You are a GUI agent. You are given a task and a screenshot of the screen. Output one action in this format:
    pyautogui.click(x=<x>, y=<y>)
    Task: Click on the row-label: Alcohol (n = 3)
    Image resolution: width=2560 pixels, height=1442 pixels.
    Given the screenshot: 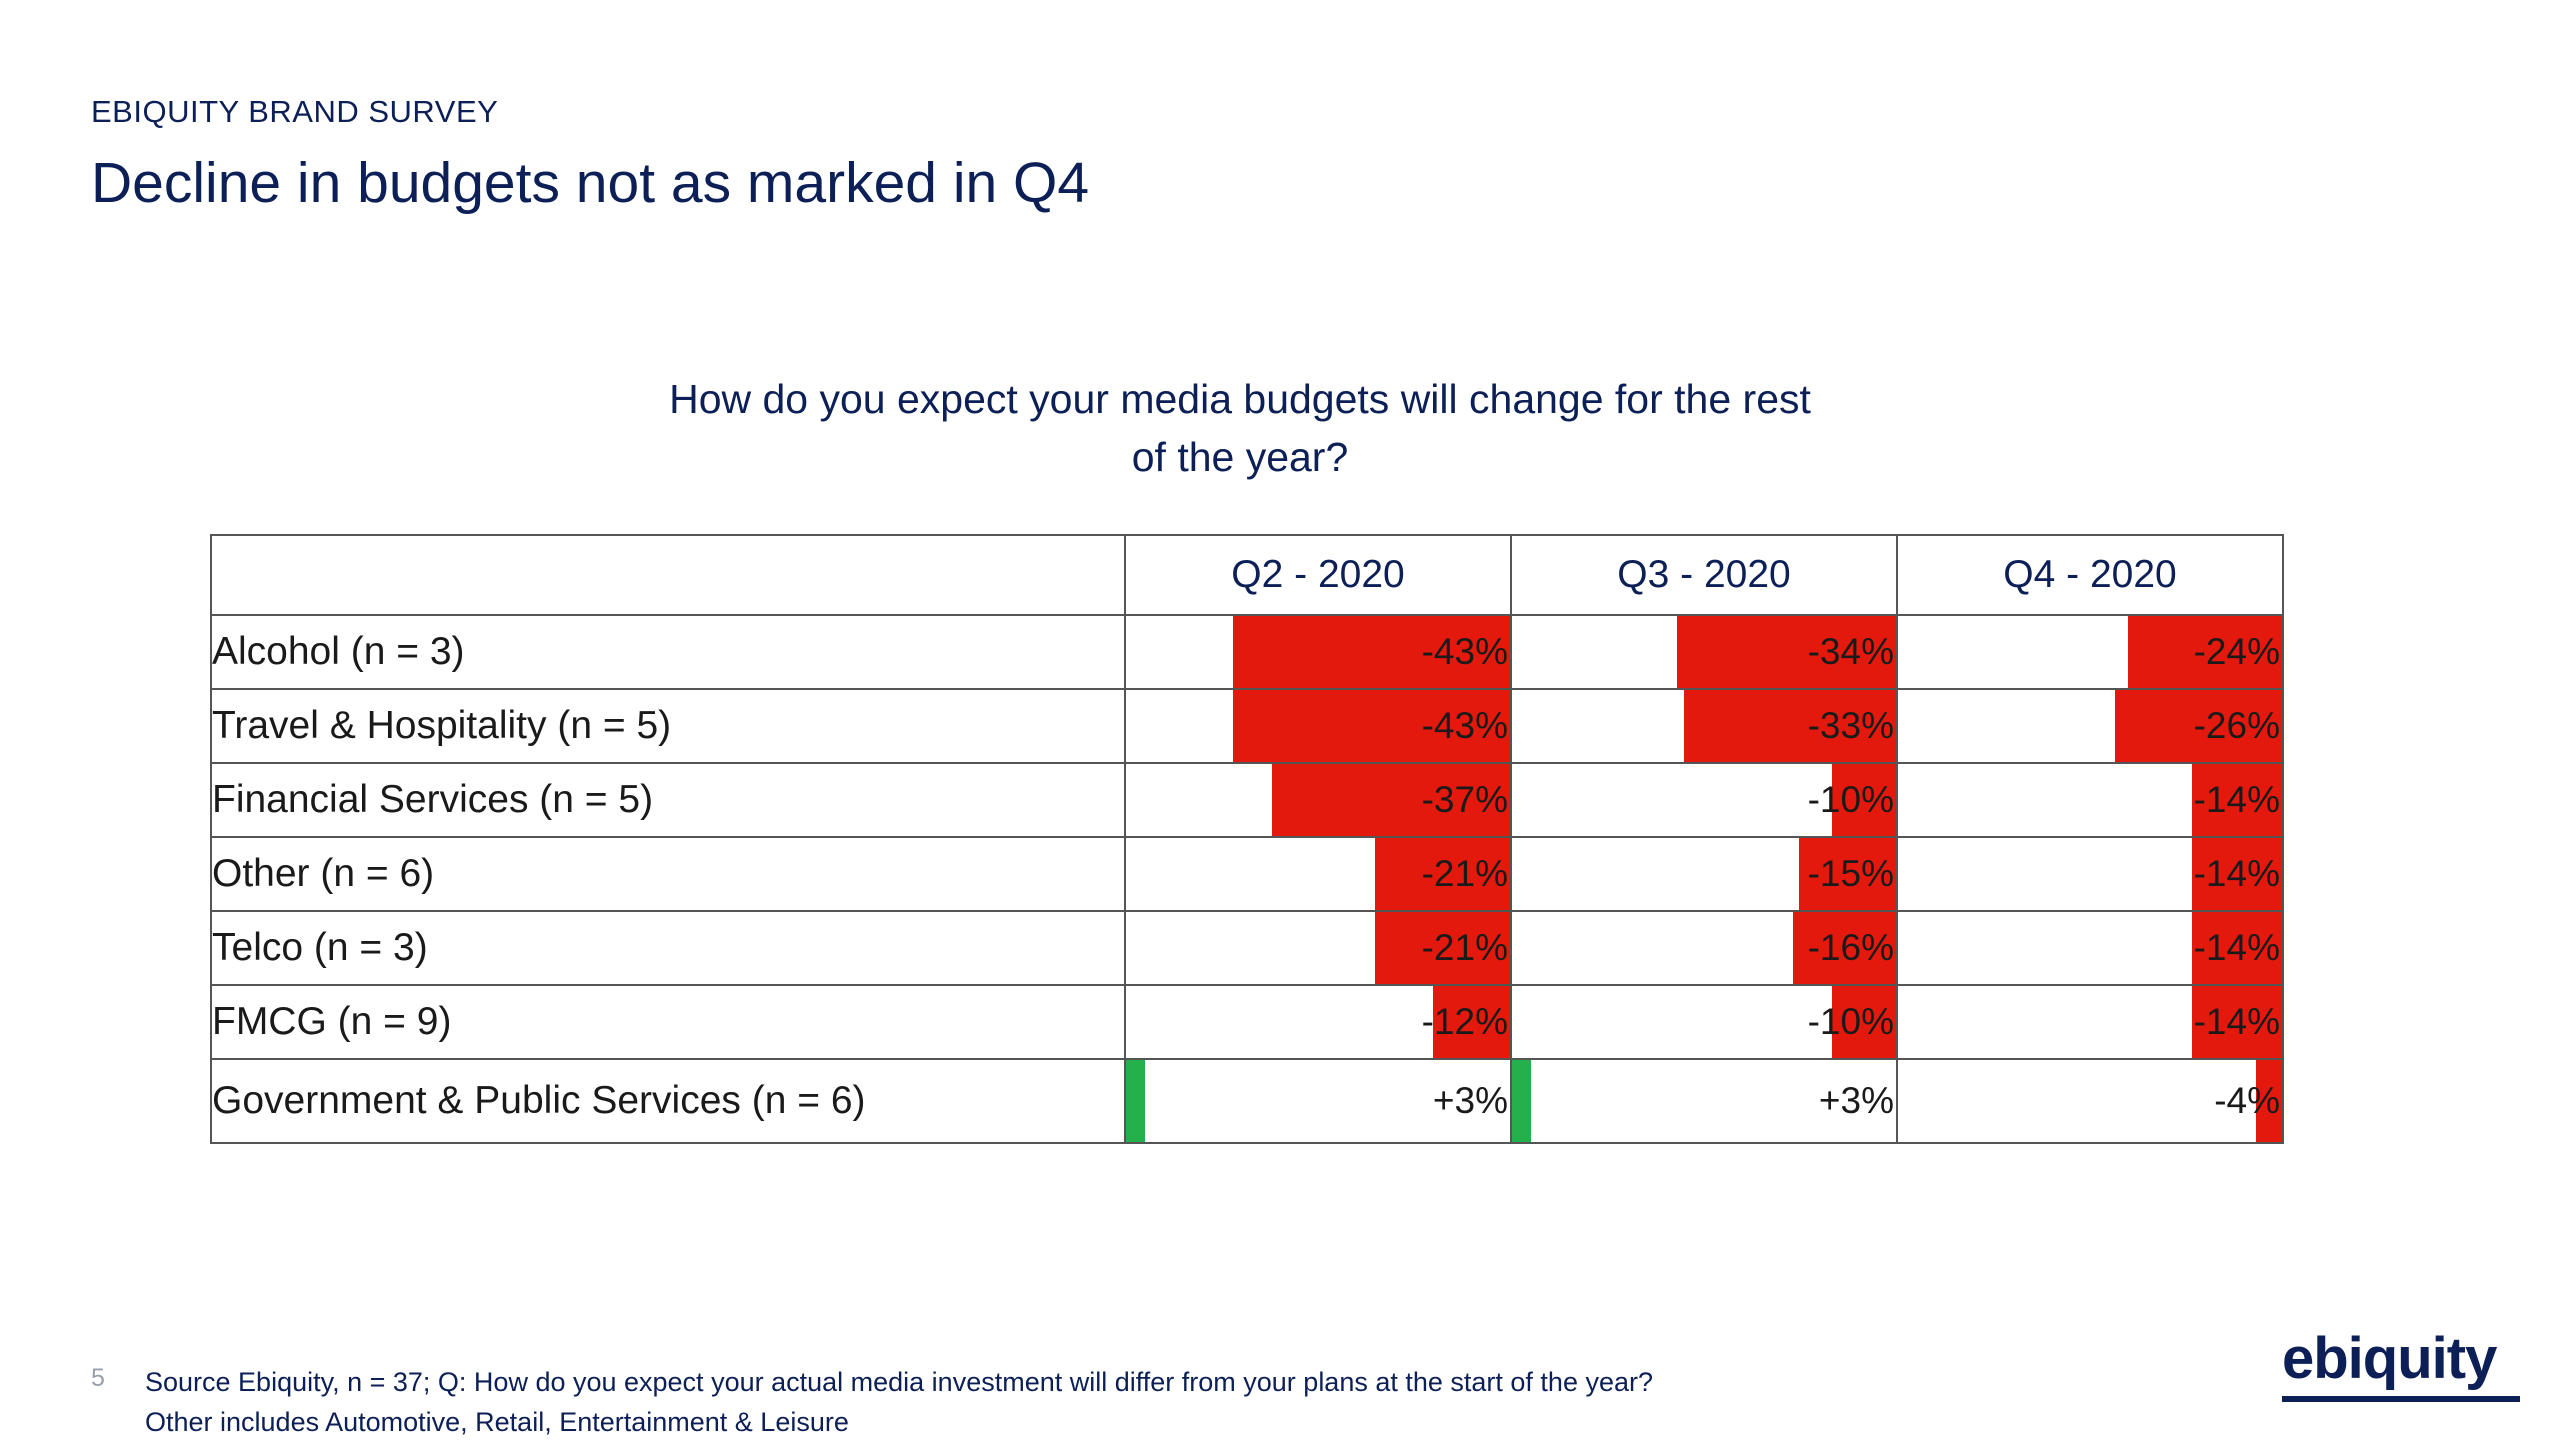 What is the action you would take?
    pyautogui.click(x=668, y=652)
    